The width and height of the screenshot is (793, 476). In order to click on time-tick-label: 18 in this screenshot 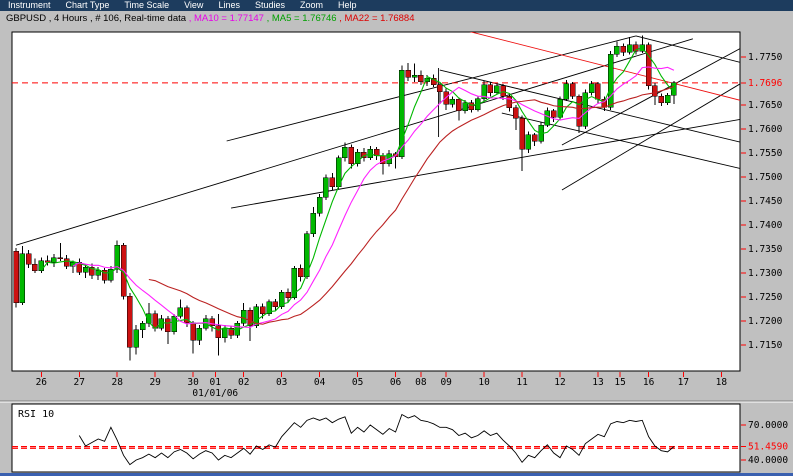, I will do `click(722, 382)`.